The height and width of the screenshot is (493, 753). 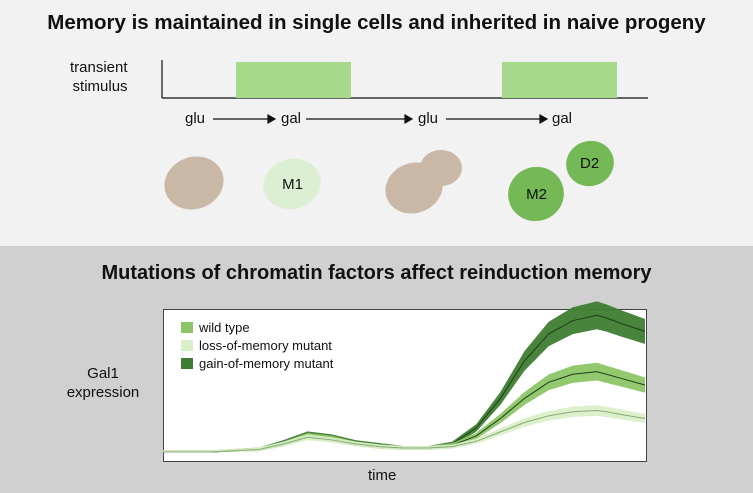 What do you see at coordinates (187, 363) in the screenshot?
I see `legend-swatch-gain-of-memory` at bounding box center [187, 363].